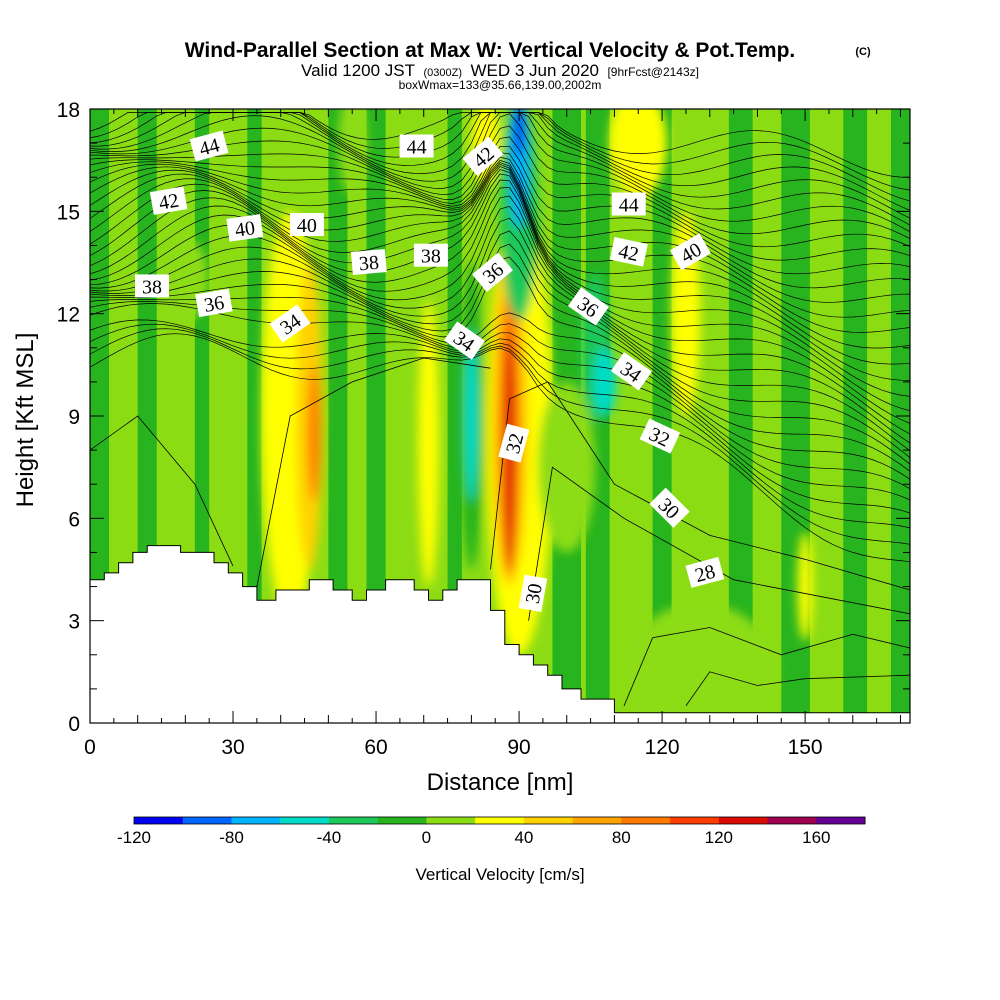  What do you see at coordinates (705, 572) in the screenshot?
I see `contour-label: 28` at bounding box center [705, 572].